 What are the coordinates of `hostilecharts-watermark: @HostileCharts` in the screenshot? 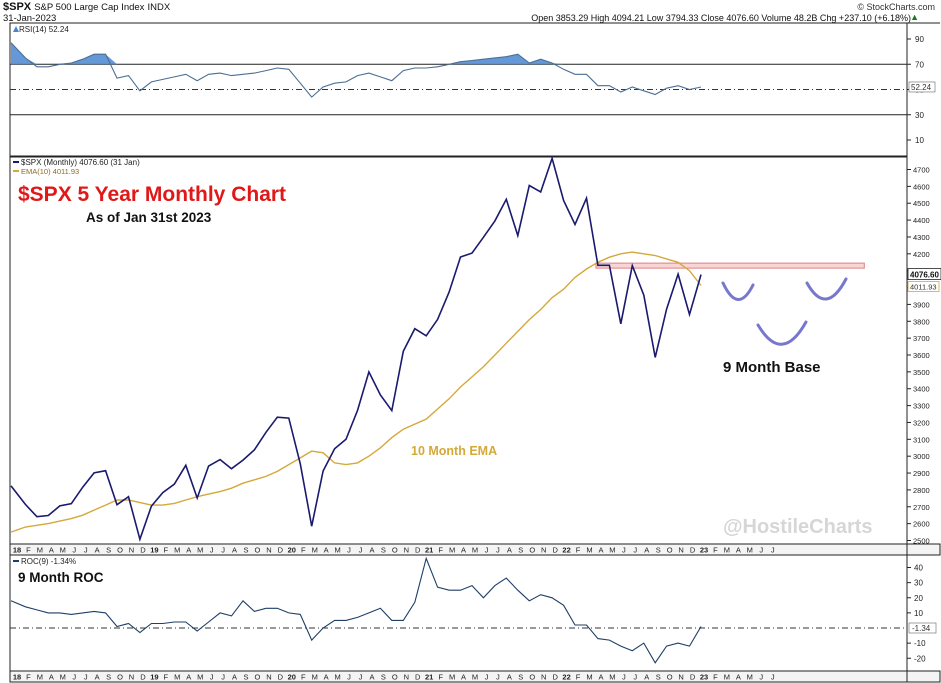 It's located at (798, 527).